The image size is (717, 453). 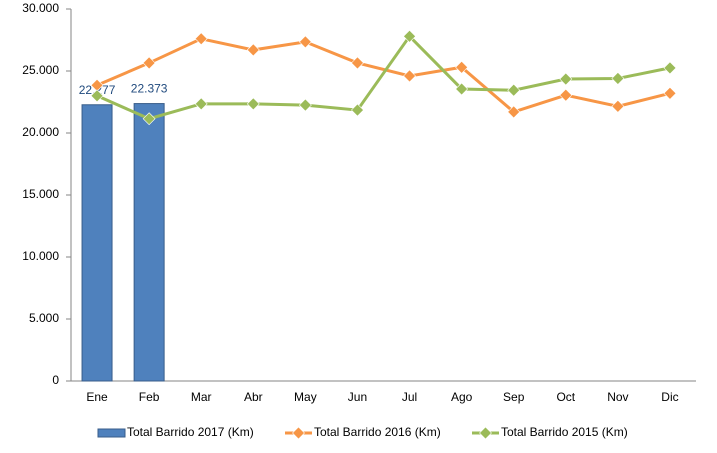 What do you see at coordinates (149, 397) in the screenshot?
I see `x-tick-label: Feb` at bounding box center [149, 397].